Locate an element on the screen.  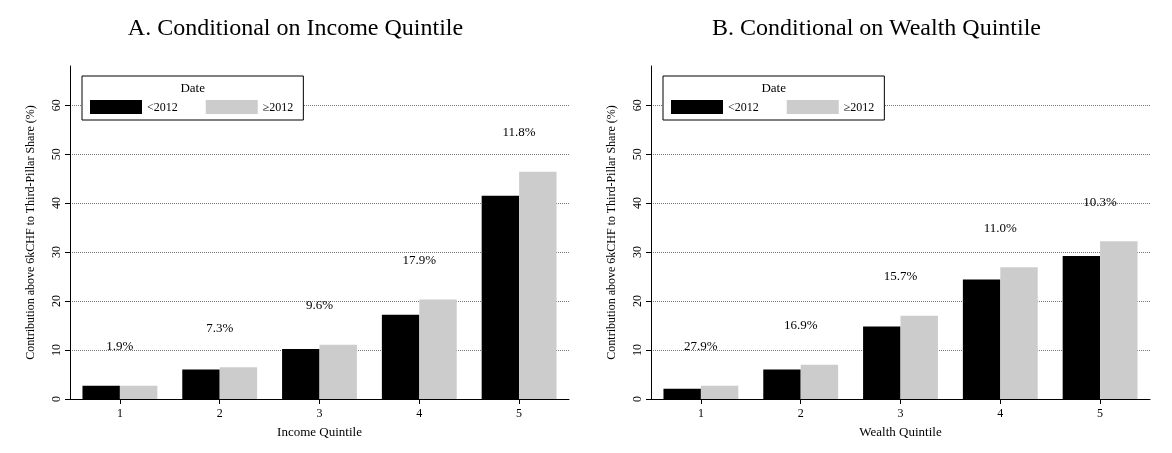
annotation: 1.9% is located at coordinates (120, 346).